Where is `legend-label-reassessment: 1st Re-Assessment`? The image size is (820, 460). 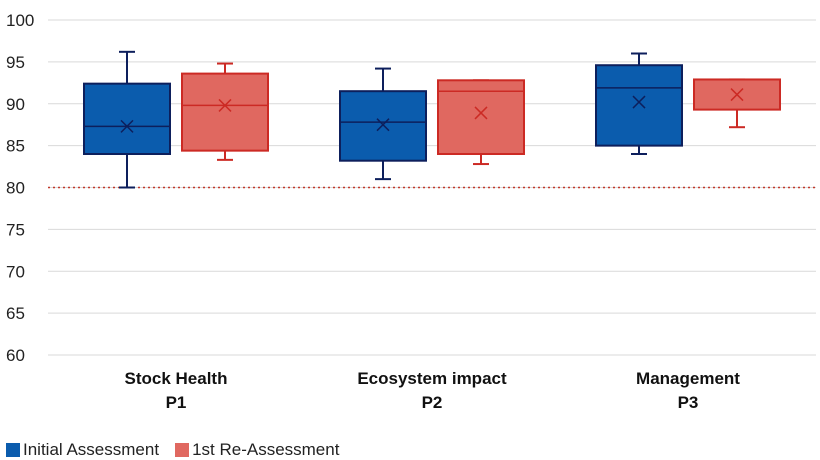
legend-label-reassessment: 1st Re-Assessment is located at coordinates (266, 449).